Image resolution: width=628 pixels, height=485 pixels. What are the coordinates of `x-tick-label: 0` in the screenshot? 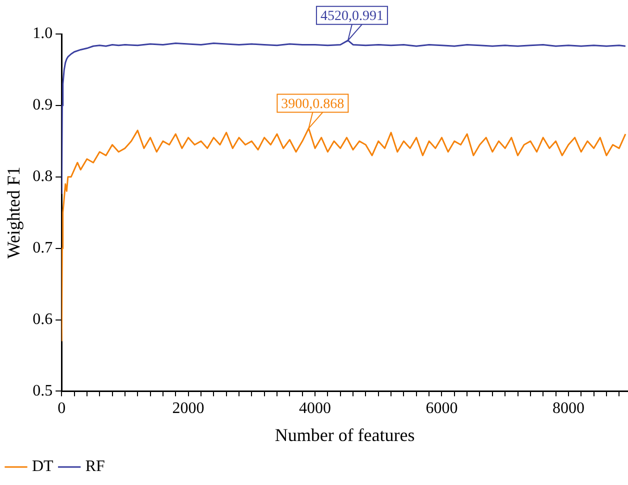 It's located at (62, 409).